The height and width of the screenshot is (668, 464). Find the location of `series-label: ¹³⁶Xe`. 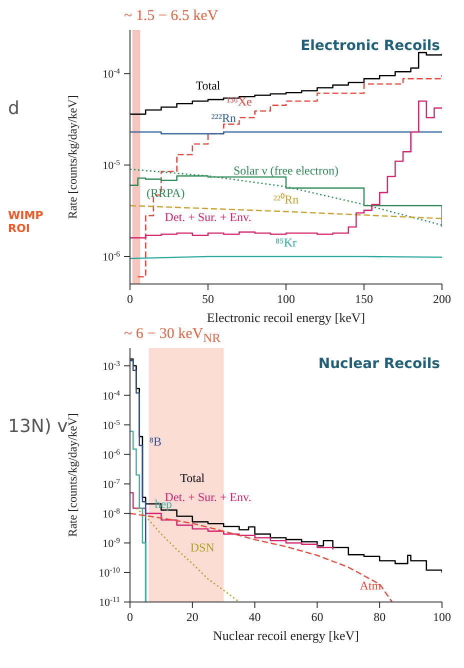

series-label: ¹³⁶Xe is located at coordinates (239, 101).